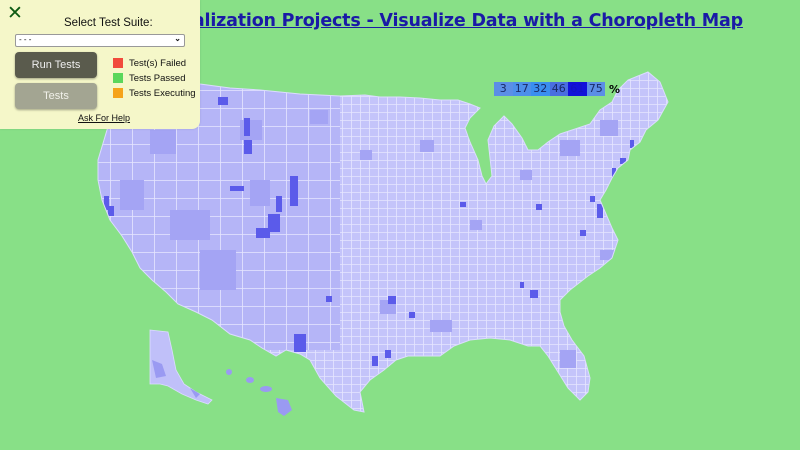 The image size is (800, 450). I want to click on hawaii, so click(259, 392).